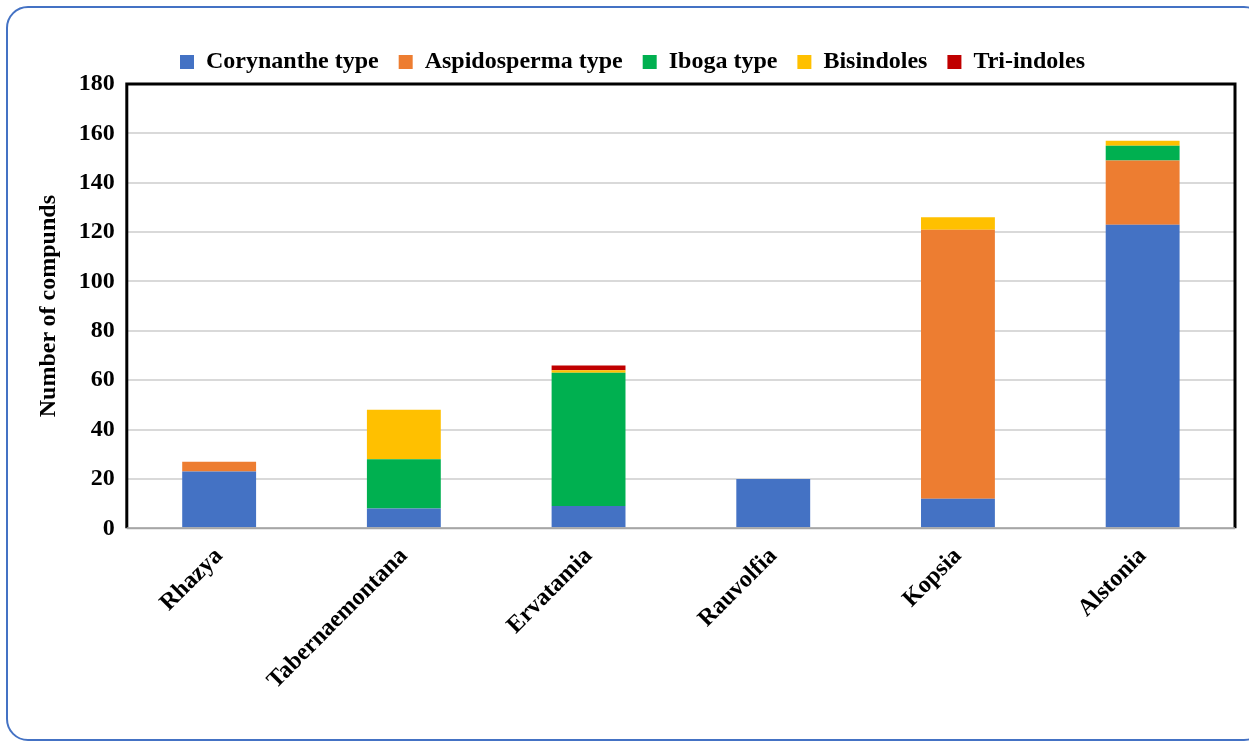 The height and width of the screenshot is (749, 1249). Describe the element at coordinates (96, 180) in the screenshot. I see `y-tick-label: 140` at that location.